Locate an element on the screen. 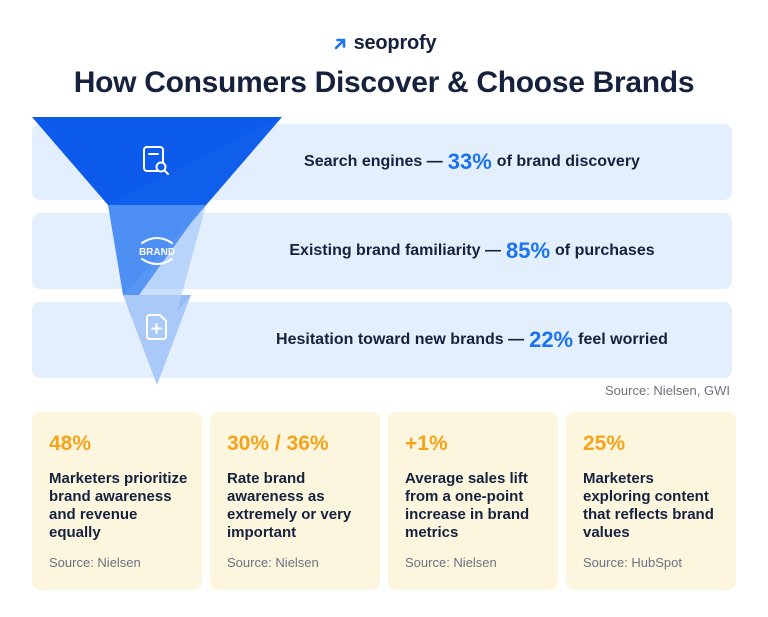 This screenshot has height=617, width=768. arrow-up-right-icon is located at coordinates (339, 43).